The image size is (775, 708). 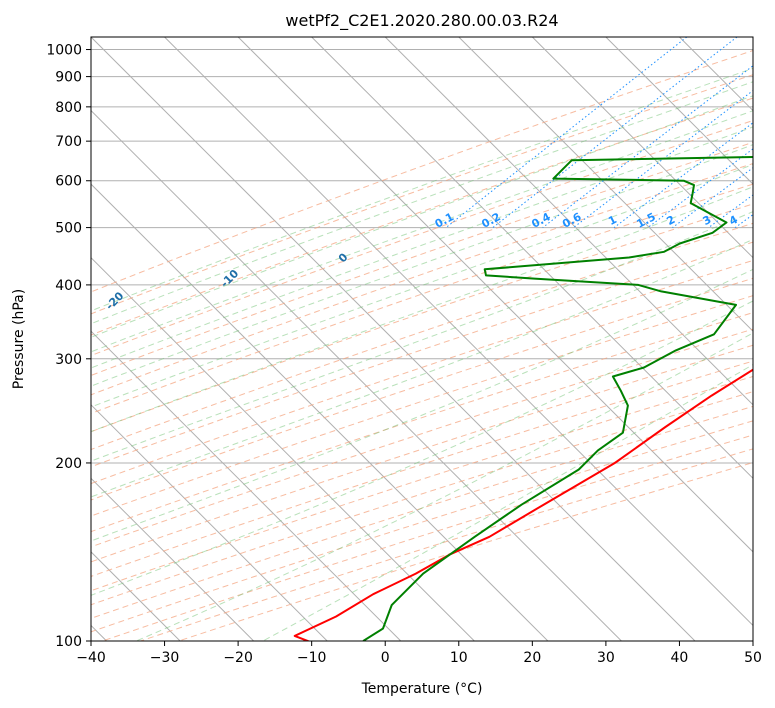 I want to click on y-tick-label: 100, so click(x=68, y=642).